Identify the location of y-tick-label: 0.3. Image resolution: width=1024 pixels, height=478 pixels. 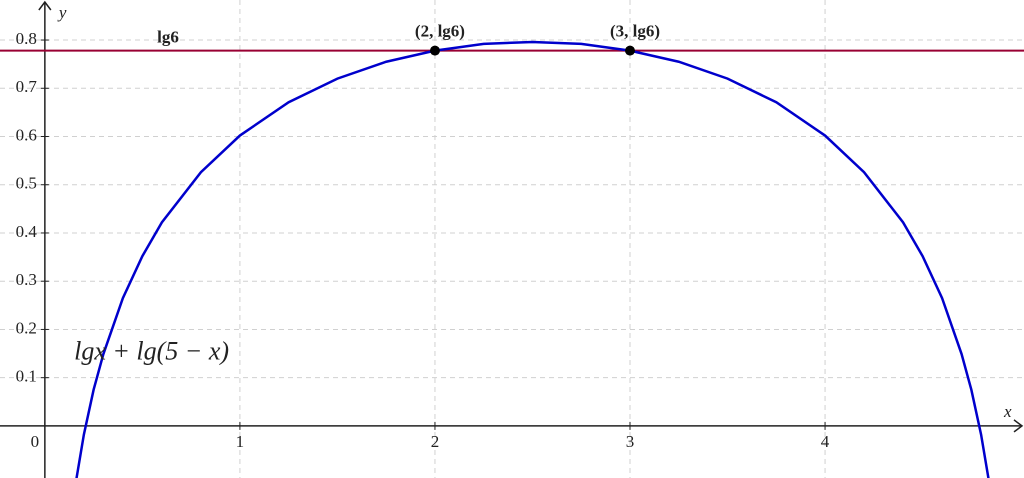
(26, 279).